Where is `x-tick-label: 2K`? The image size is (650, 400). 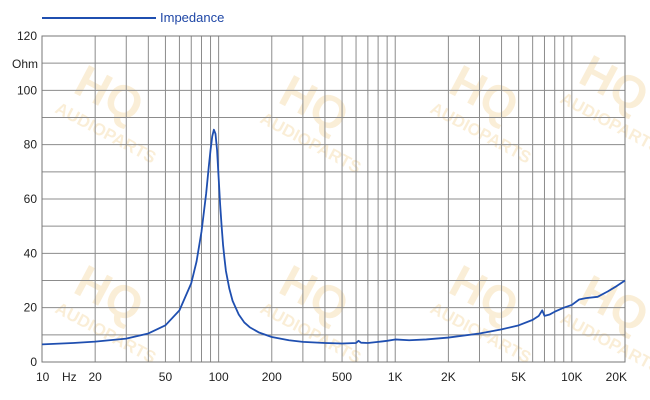 x-tick-label: 2K is located at coordinates (448, 377).